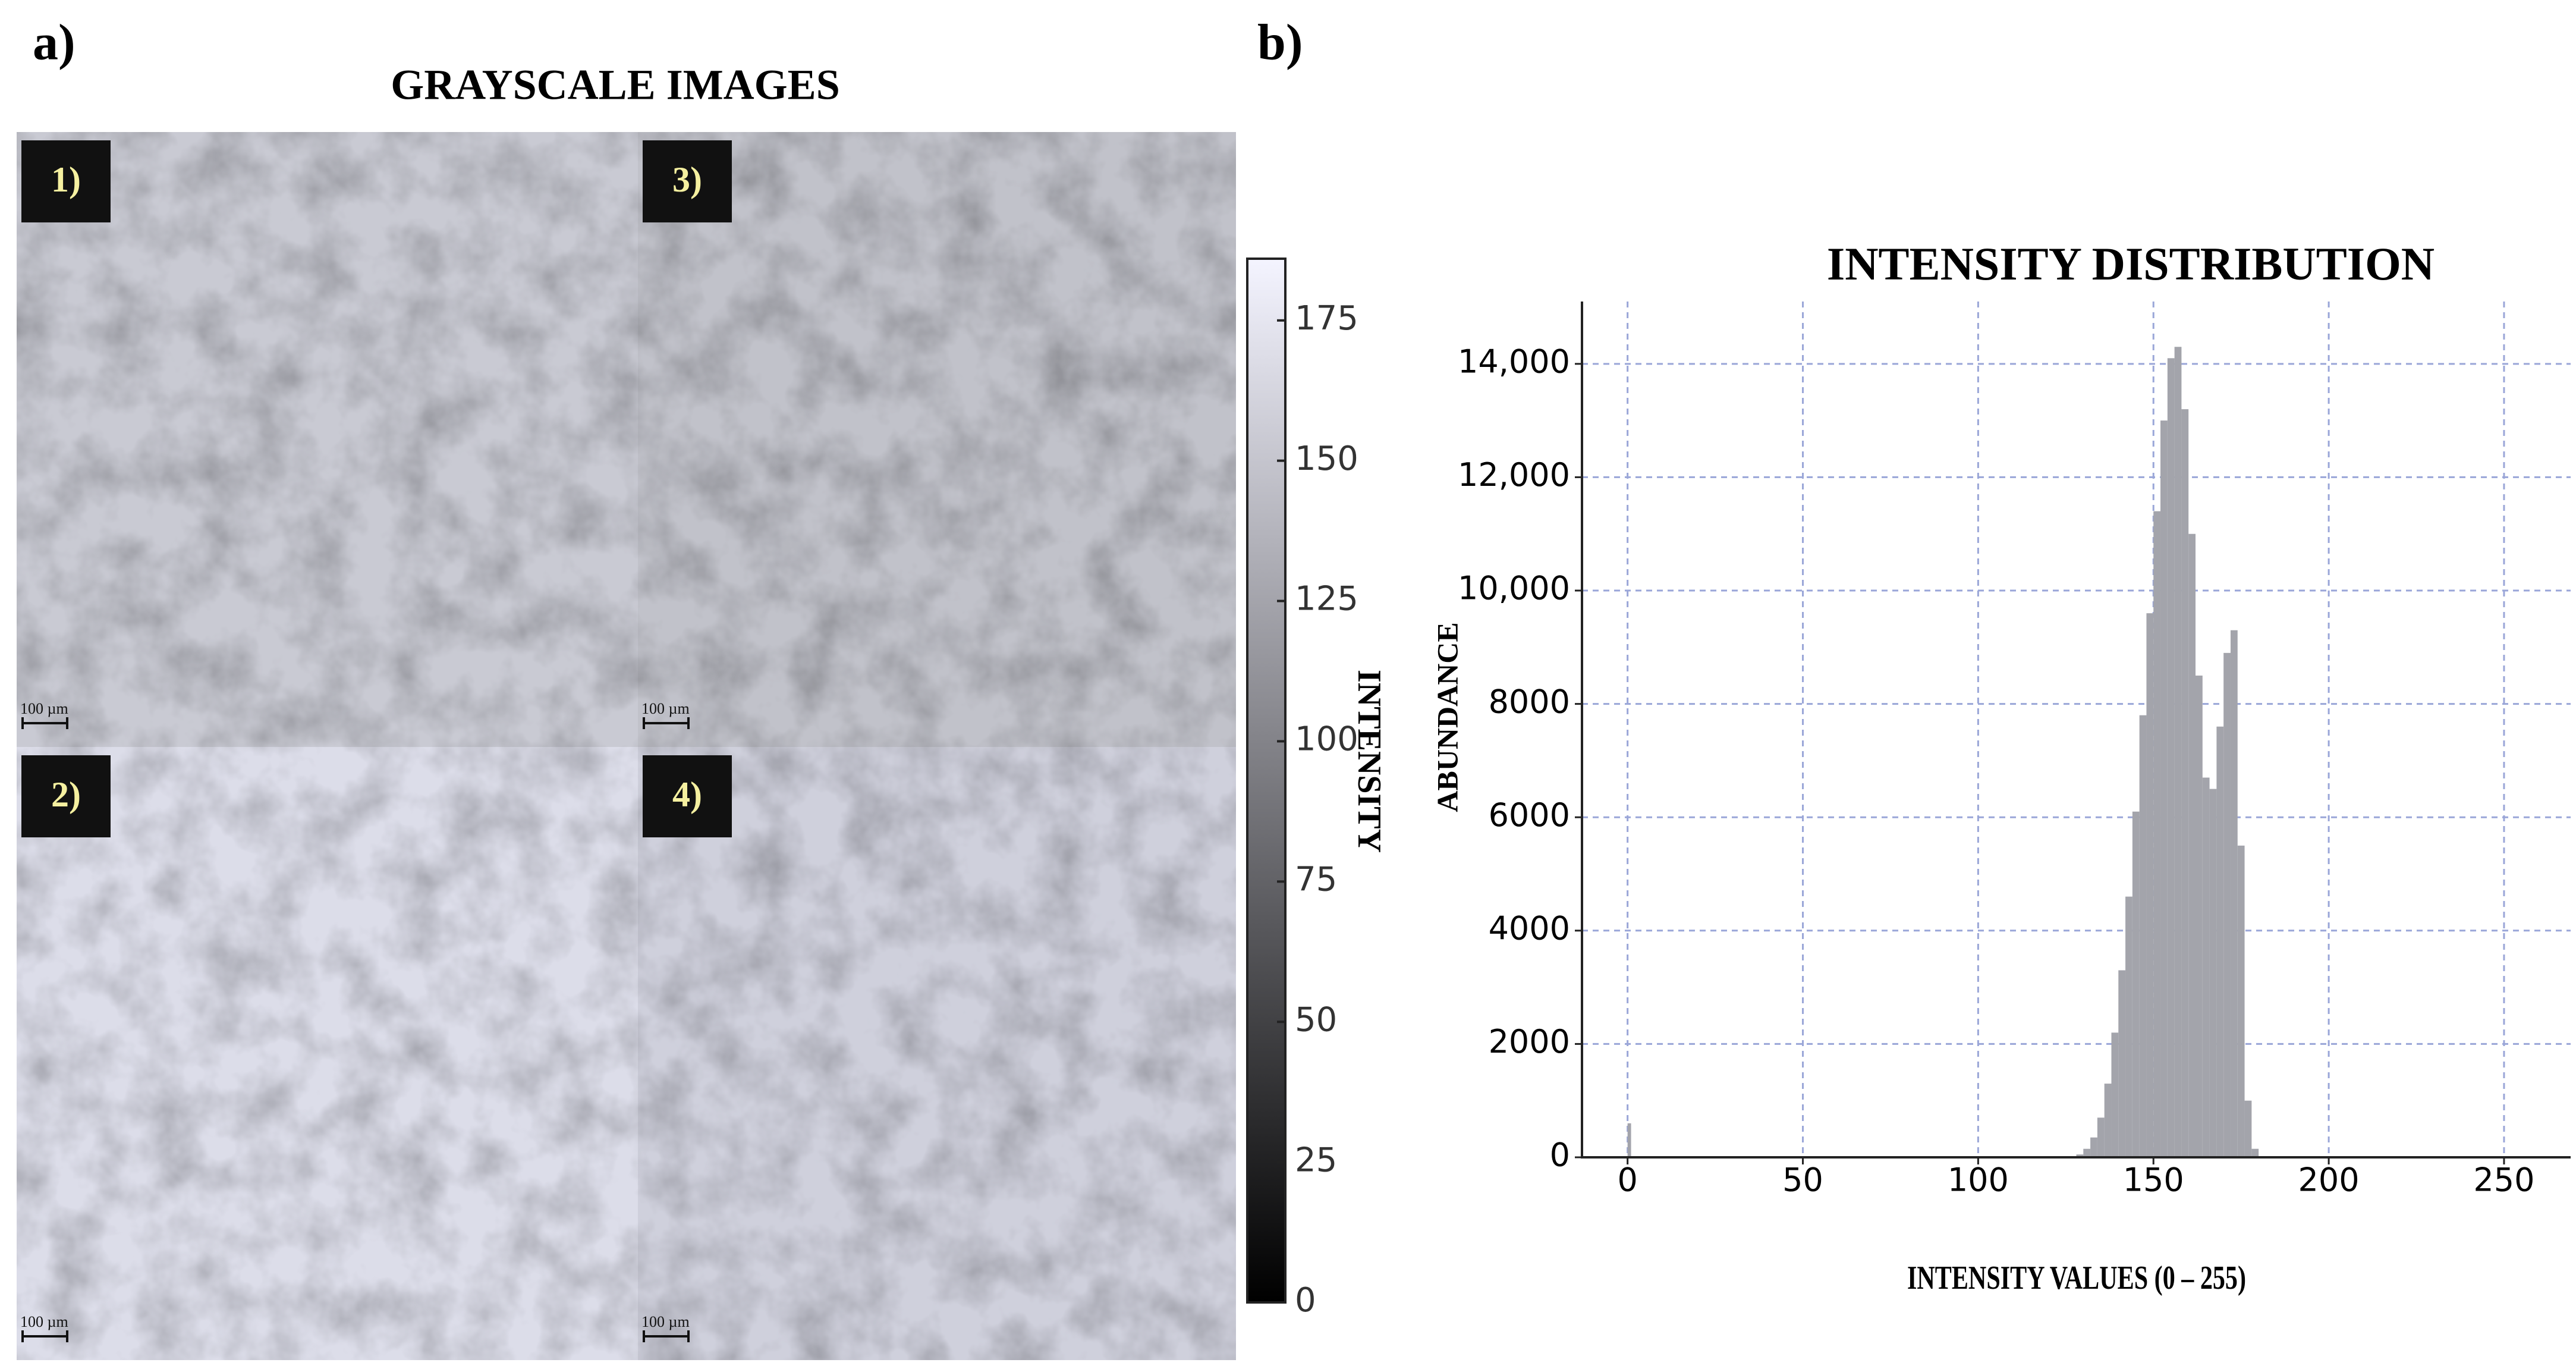  Describe the element at coordinates (1514, 361) in the screenshot. I see `y-tick-label: 14,000` at that location.